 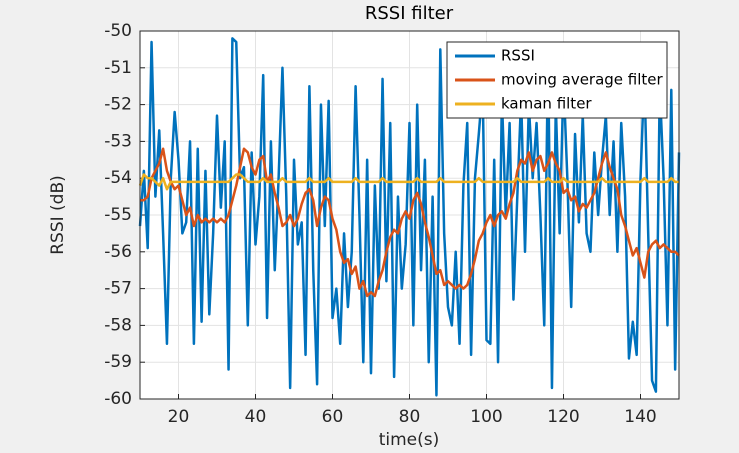 I want to click on x-tick-label: 140, so click(x=640, y=417).